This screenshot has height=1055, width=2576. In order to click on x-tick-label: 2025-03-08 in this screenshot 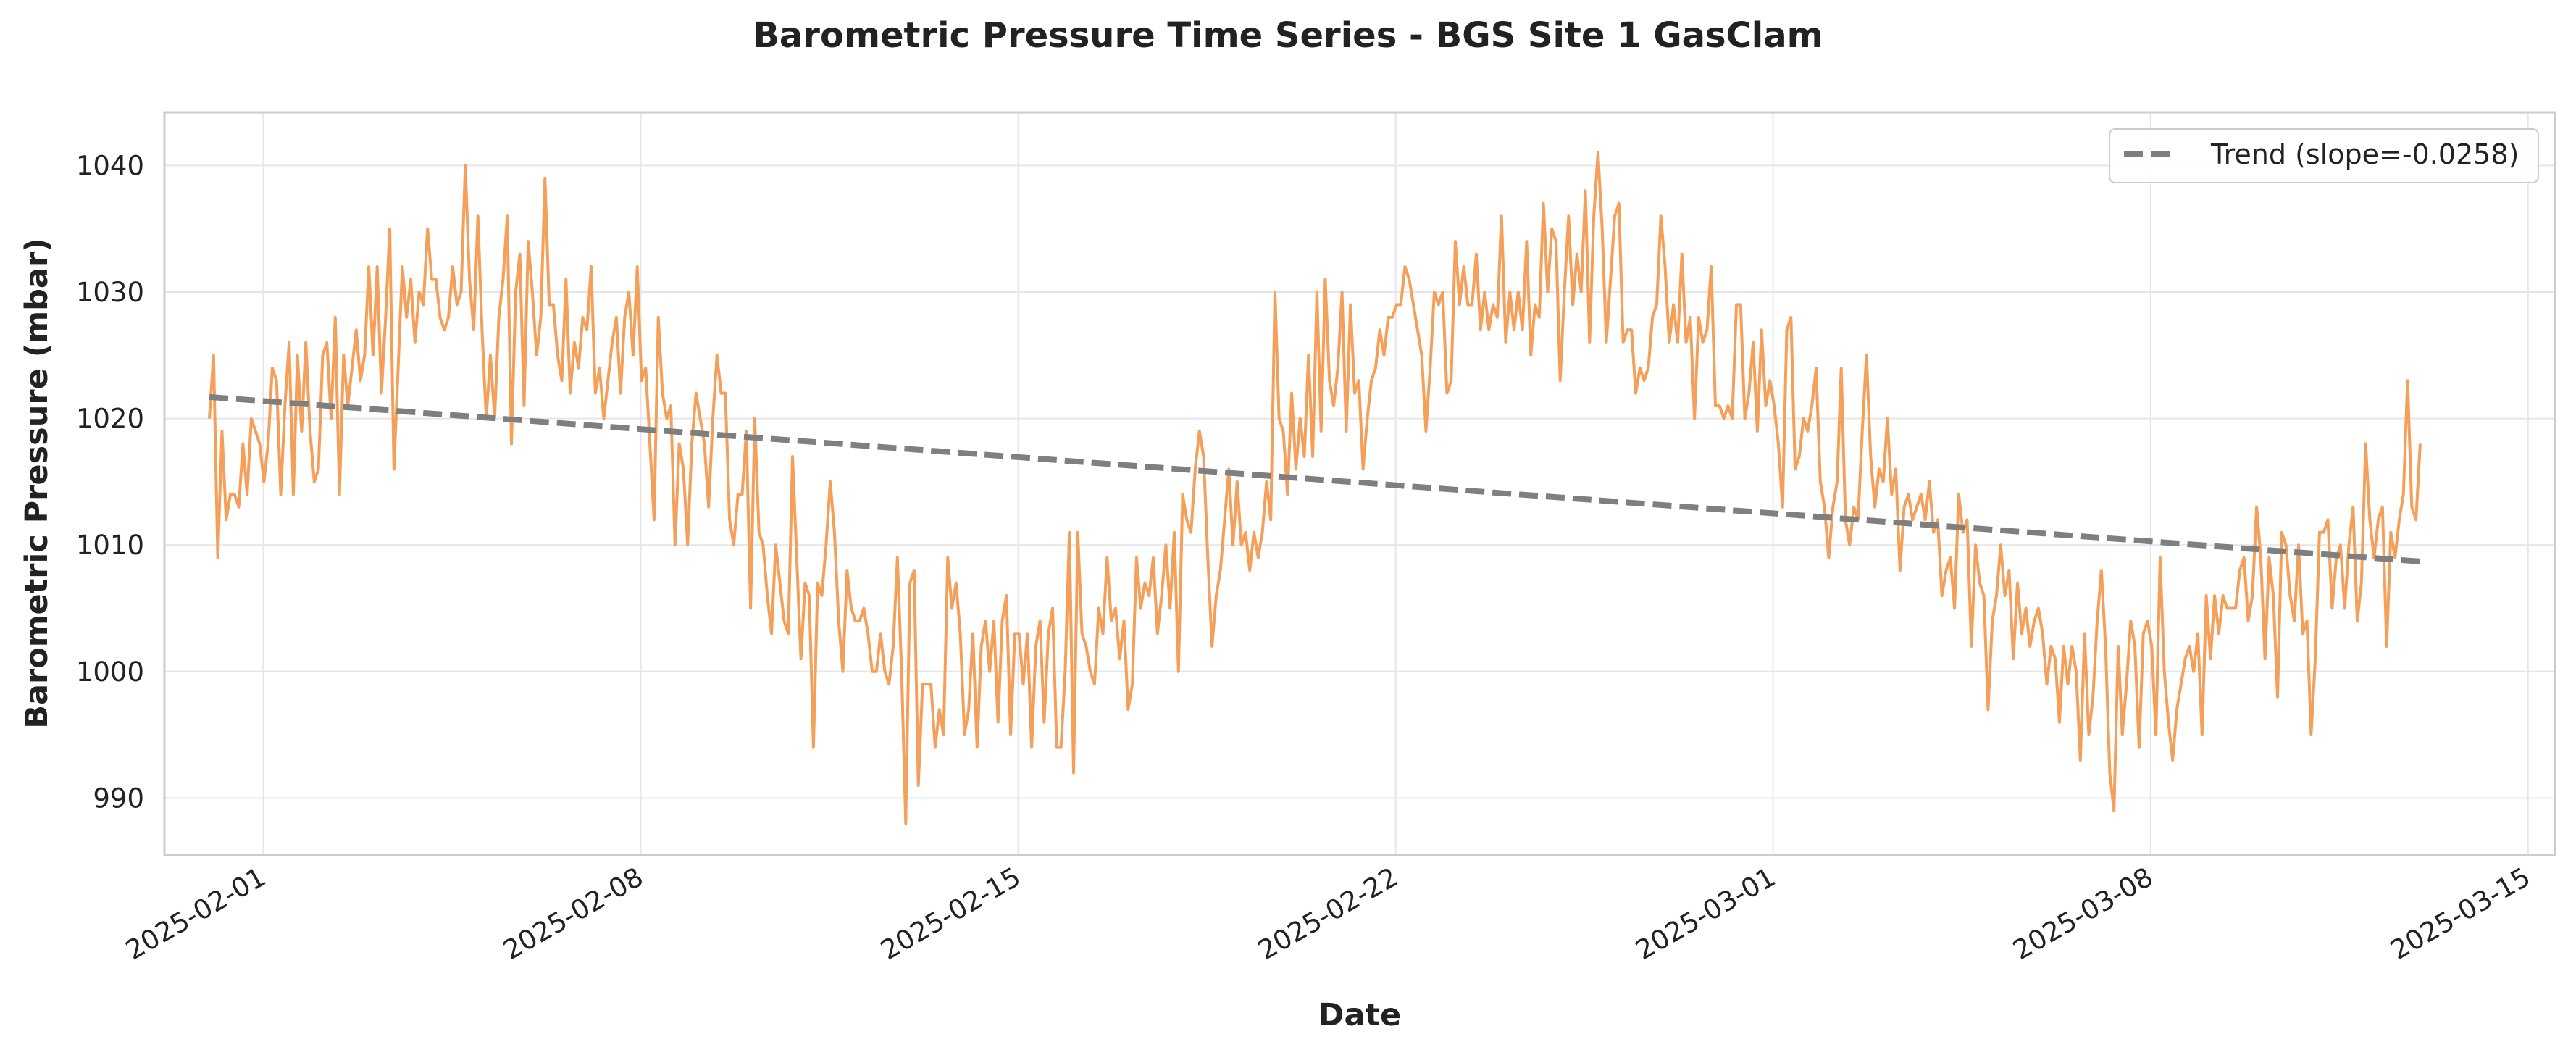, I will do `click(2083, 914)`.